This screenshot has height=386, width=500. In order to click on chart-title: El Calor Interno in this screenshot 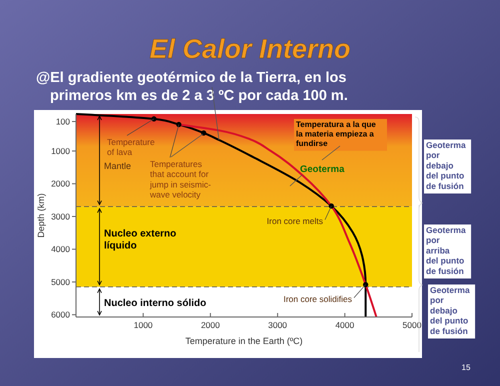, I will do `click(250, 49)`.